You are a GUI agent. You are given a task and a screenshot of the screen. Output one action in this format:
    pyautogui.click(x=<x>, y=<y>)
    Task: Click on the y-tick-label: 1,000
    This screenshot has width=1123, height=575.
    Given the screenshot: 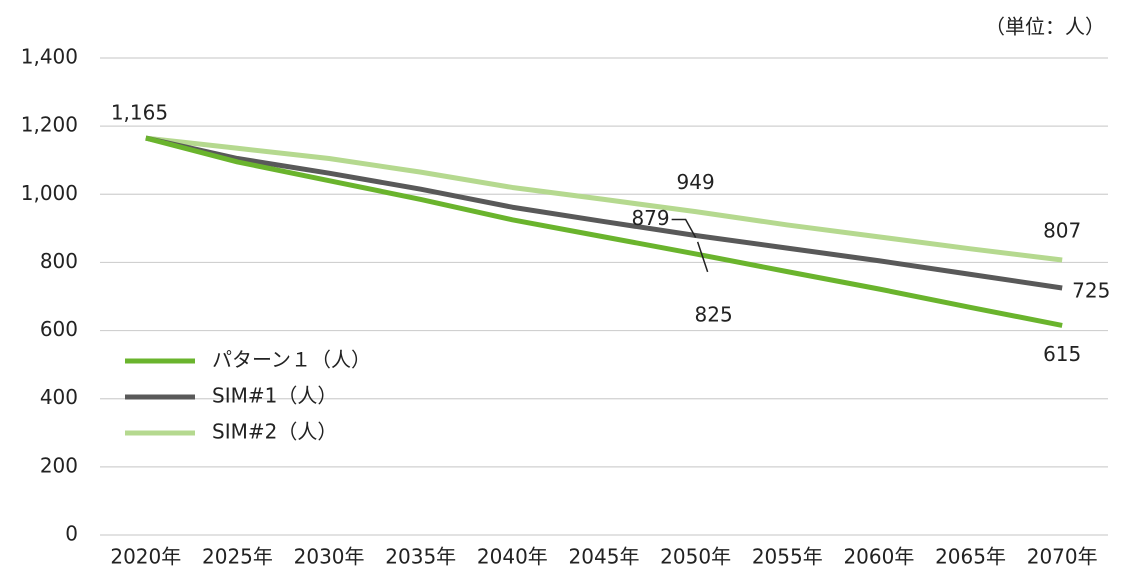 What is the action you would take?
    pyautogui.click(x=49, y=193)
    